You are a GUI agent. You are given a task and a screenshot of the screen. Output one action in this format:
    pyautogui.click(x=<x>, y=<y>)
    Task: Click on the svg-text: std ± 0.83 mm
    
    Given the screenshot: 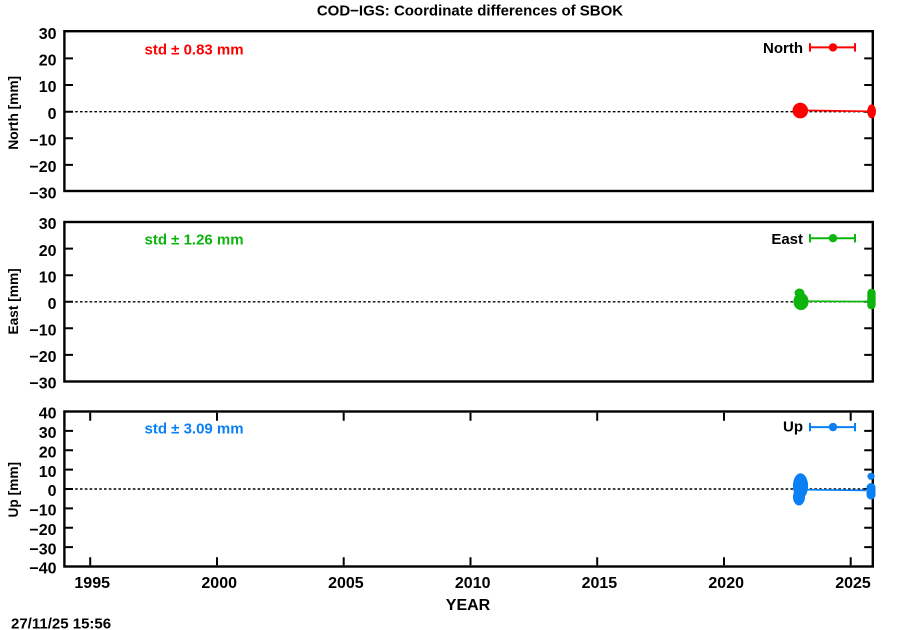 What is the action you would take?
    pyautogui.click(x=194, y=50)
    